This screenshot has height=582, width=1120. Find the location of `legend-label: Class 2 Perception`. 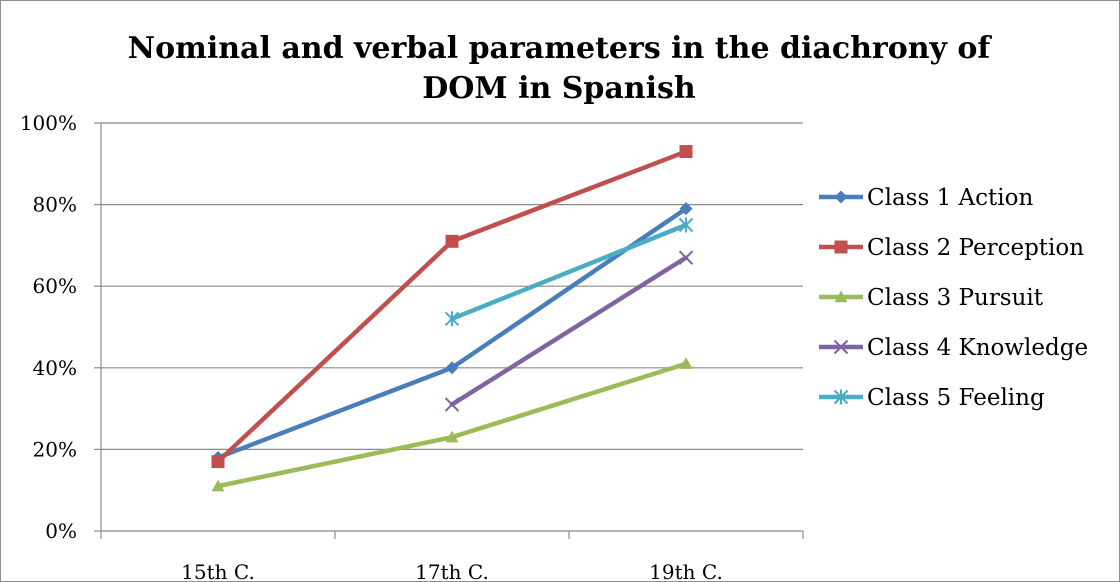

legend-label: Class 2 Perception is located at coordinates (975, 248).